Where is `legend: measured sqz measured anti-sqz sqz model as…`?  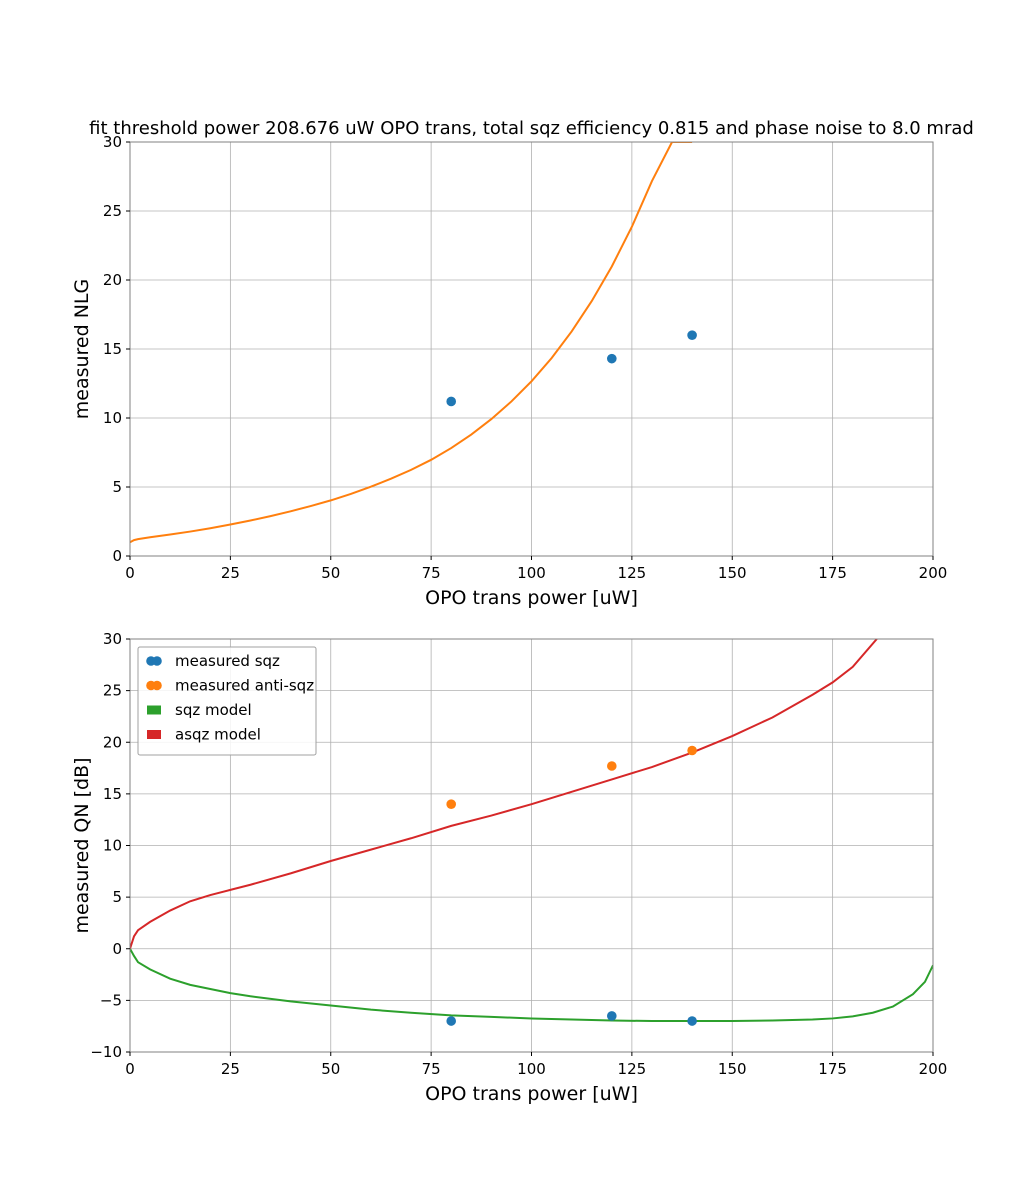
legend: measured sqz measured anti-sqz sqz model as… is located at coordinates (227, 701).